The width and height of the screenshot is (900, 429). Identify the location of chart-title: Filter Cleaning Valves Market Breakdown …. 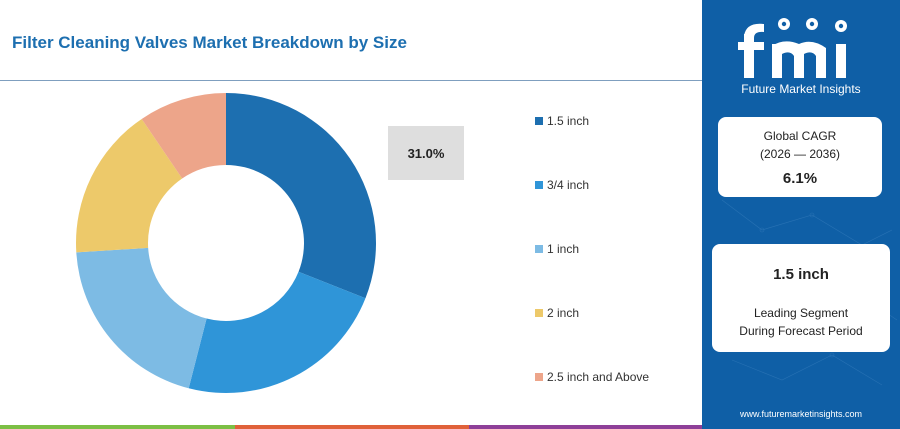
(209, 42).